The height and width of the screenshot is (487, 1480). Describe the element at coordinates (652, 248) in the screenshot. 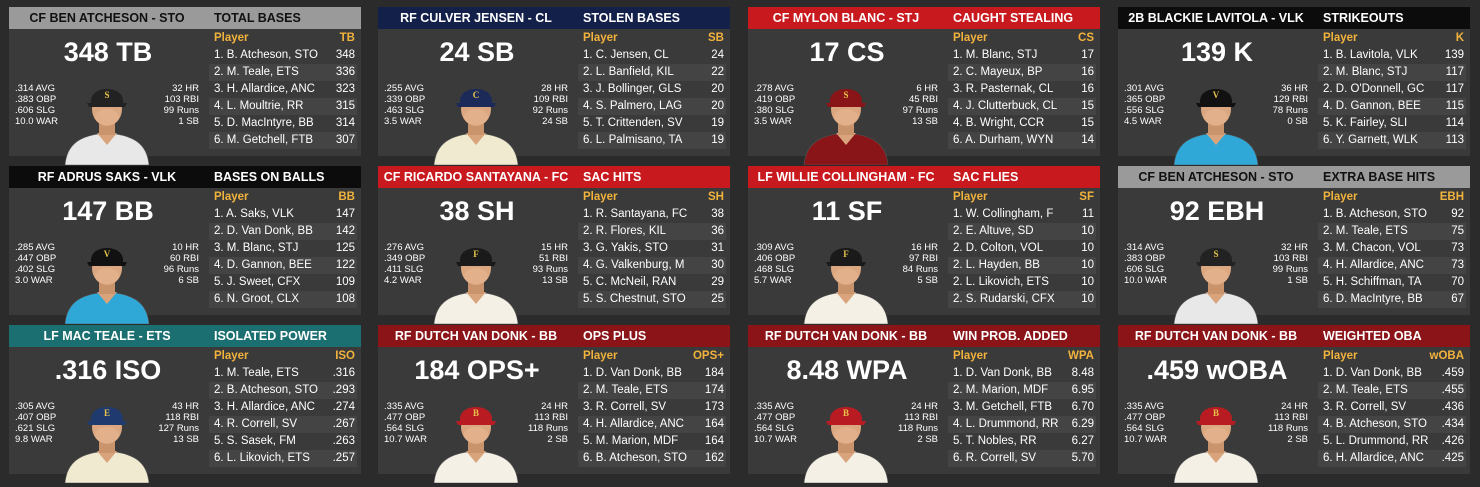

I see `leader-row: 3. G. Yakis, STO 31` at that location.